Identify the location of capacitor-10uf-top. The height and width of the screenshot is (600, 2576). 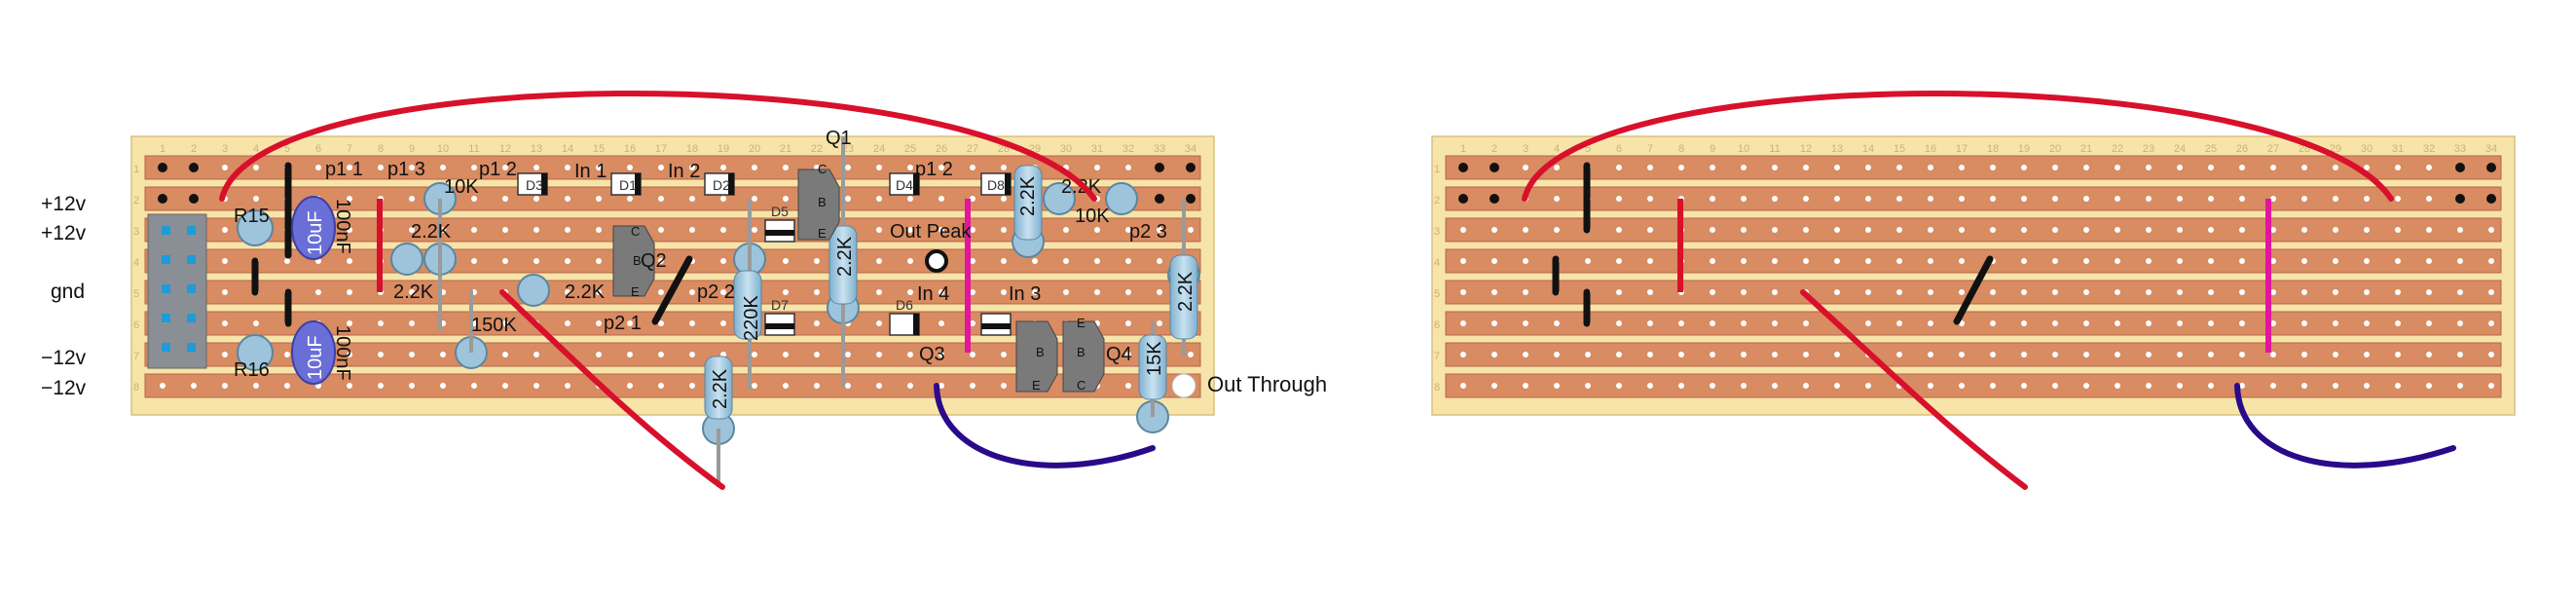
(313, 228).